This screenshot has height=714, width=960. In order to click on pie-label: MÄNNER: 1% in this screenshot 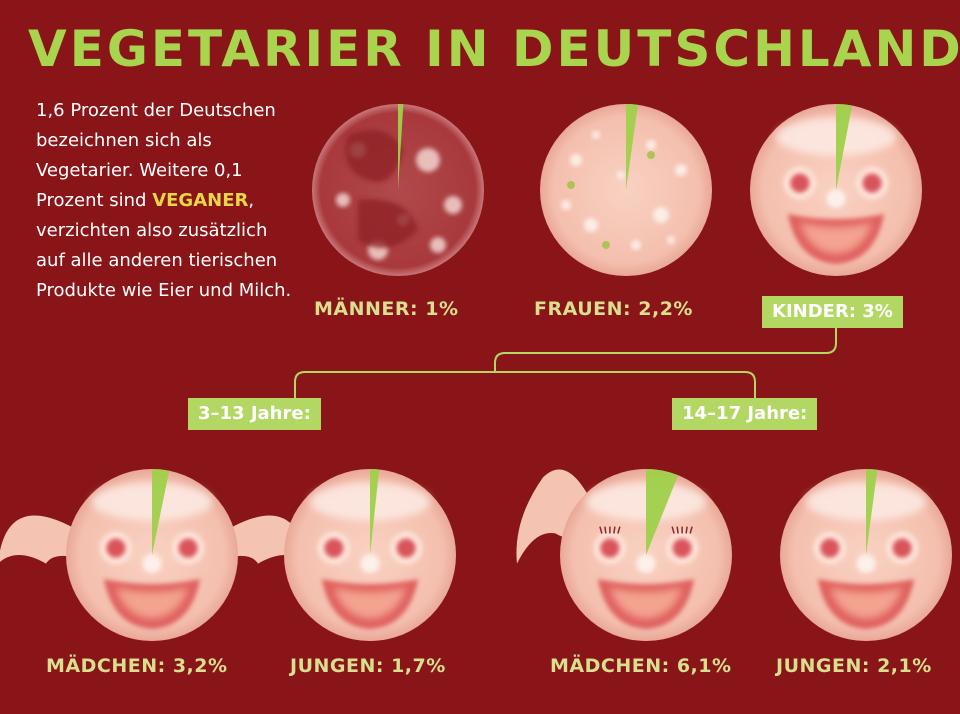, I will do `click(386, 309)`.